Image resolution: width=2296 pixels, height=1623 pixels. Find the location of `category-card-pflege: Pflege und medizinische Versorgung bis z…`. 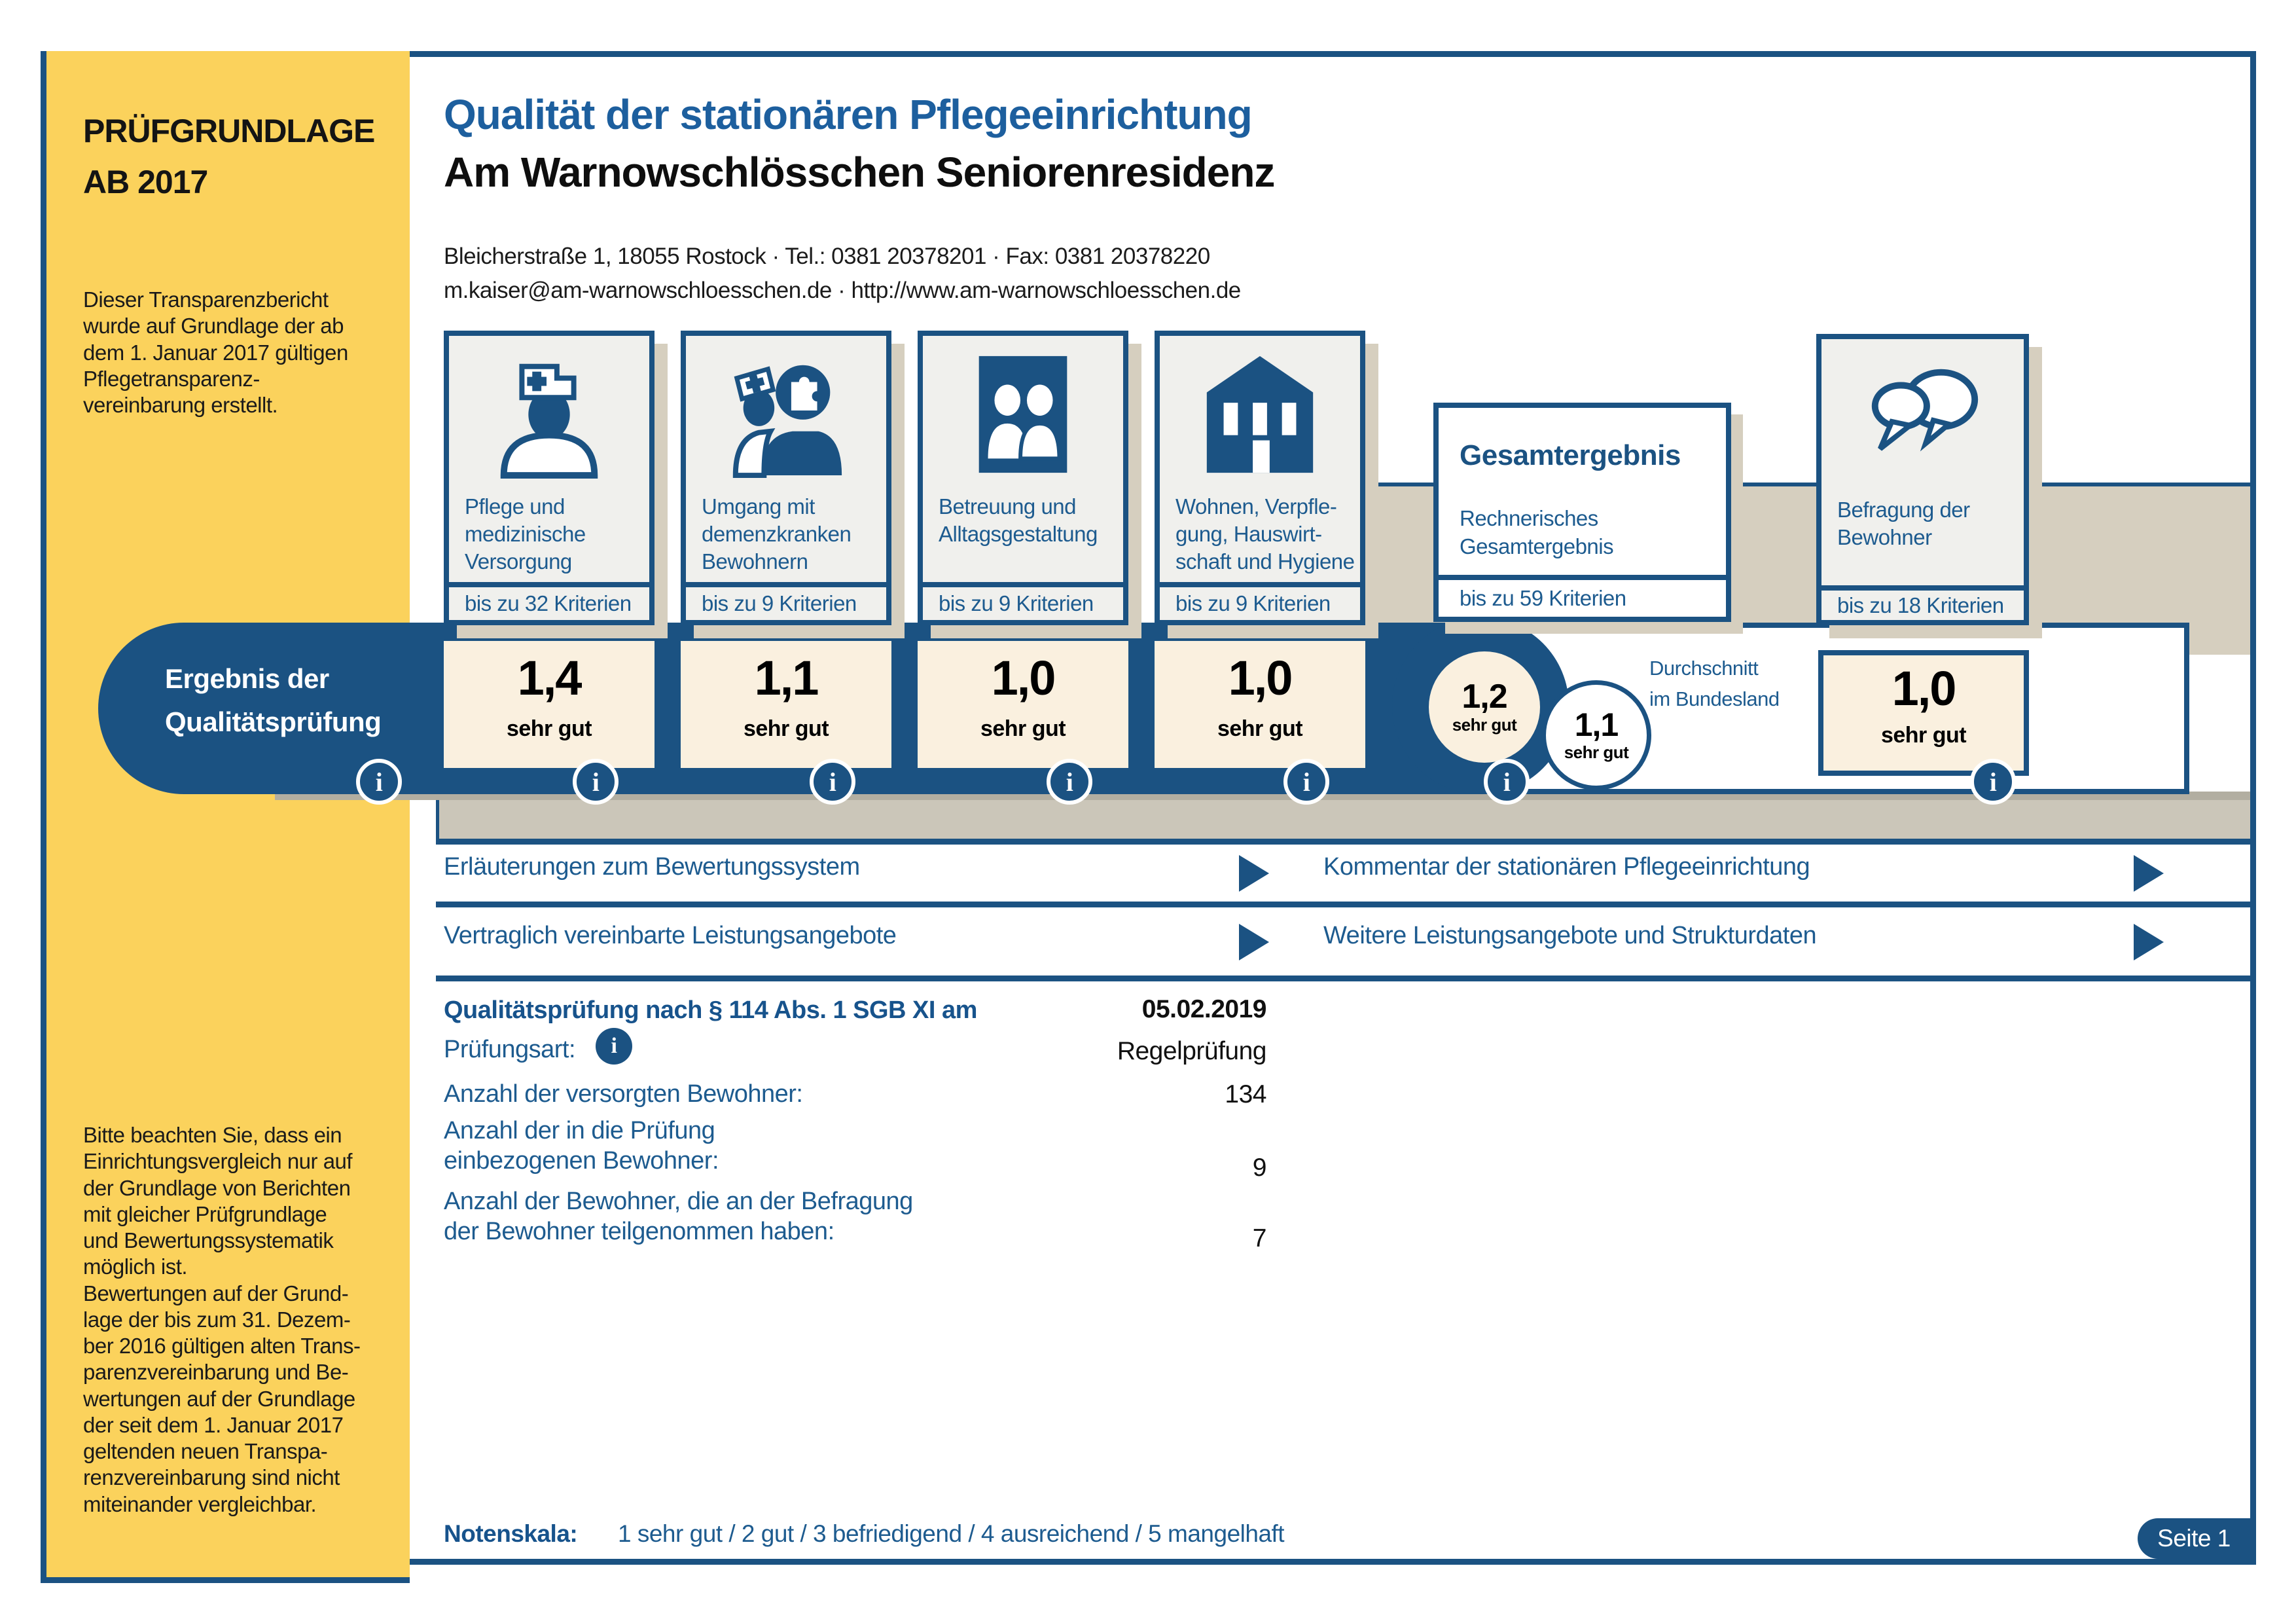

category-card-pflege: Pflege und medizinische Versorgung bis z… is located at coordinates (549, 478).